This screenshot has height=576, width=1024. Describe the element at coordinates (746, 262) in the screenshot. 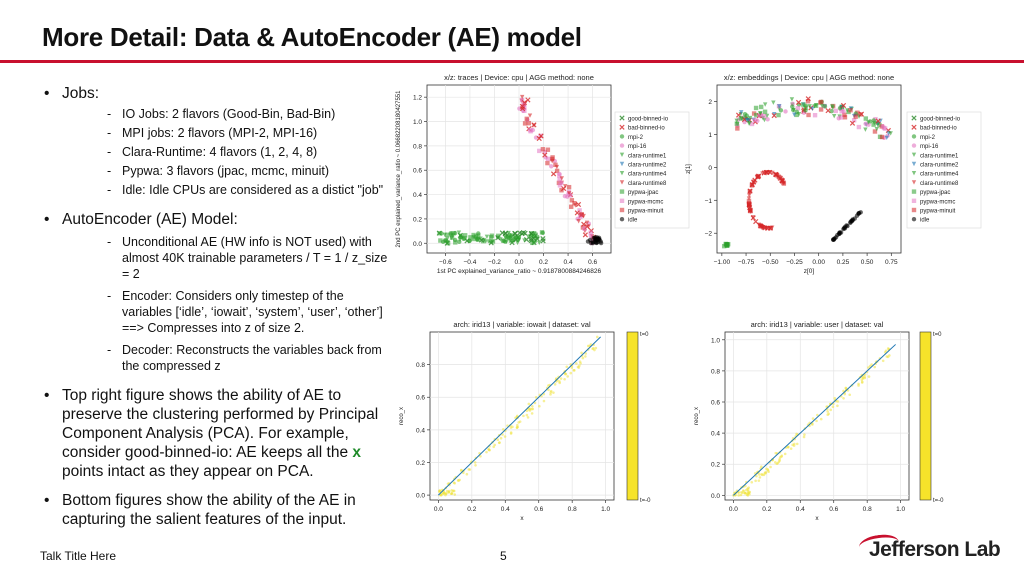

I see `x-tick-label: −0.75` at that location.